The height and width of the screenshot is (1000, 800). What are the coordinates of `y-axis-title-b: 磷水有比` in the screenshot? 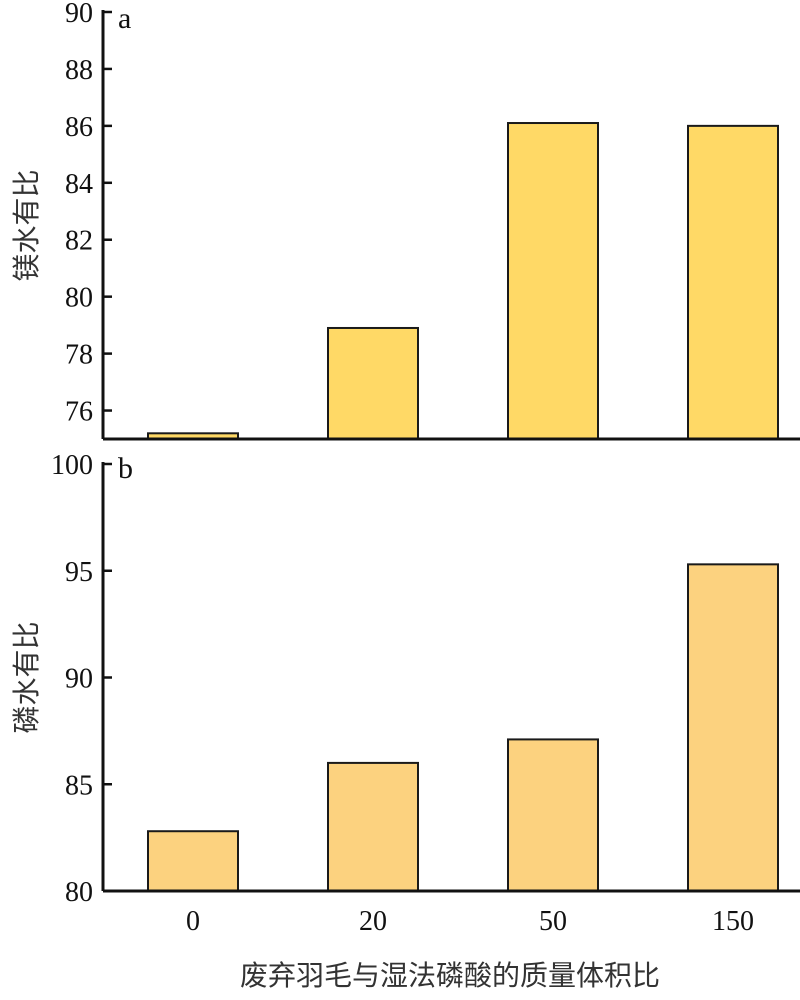 It's located at (26, 677).